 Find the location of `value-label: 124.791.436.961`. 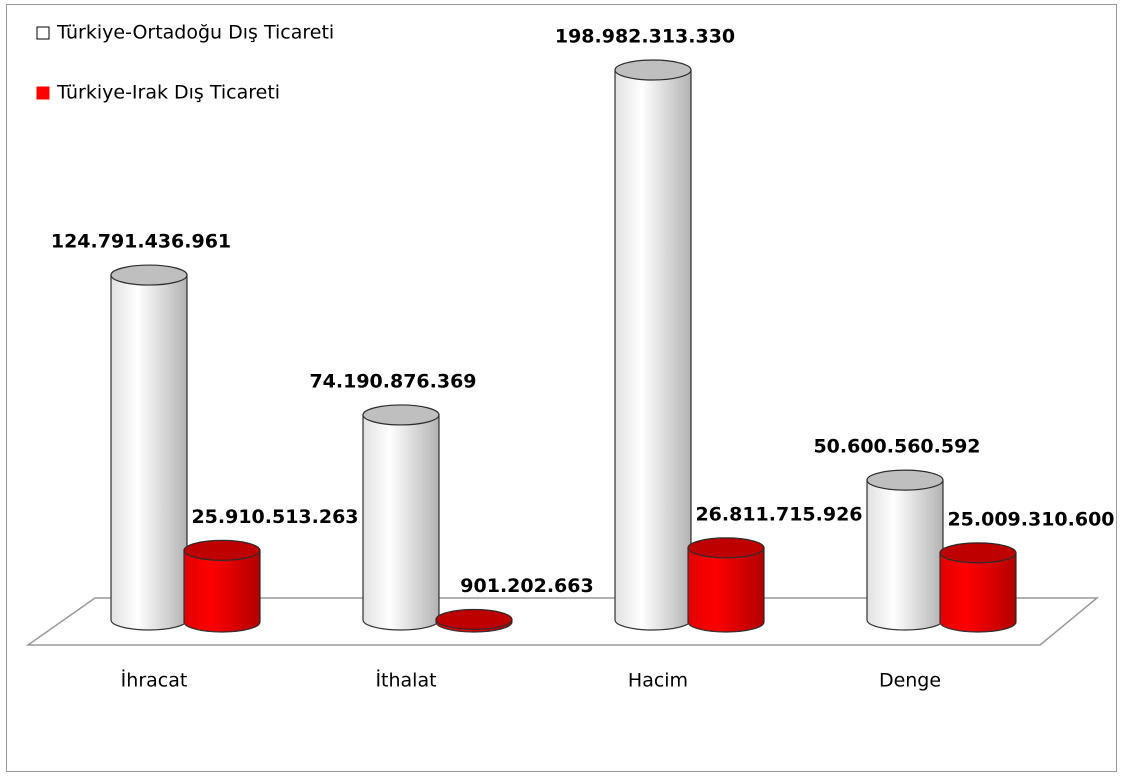

value-label: 124.791.436.961 is located at coordinates (141, 242).